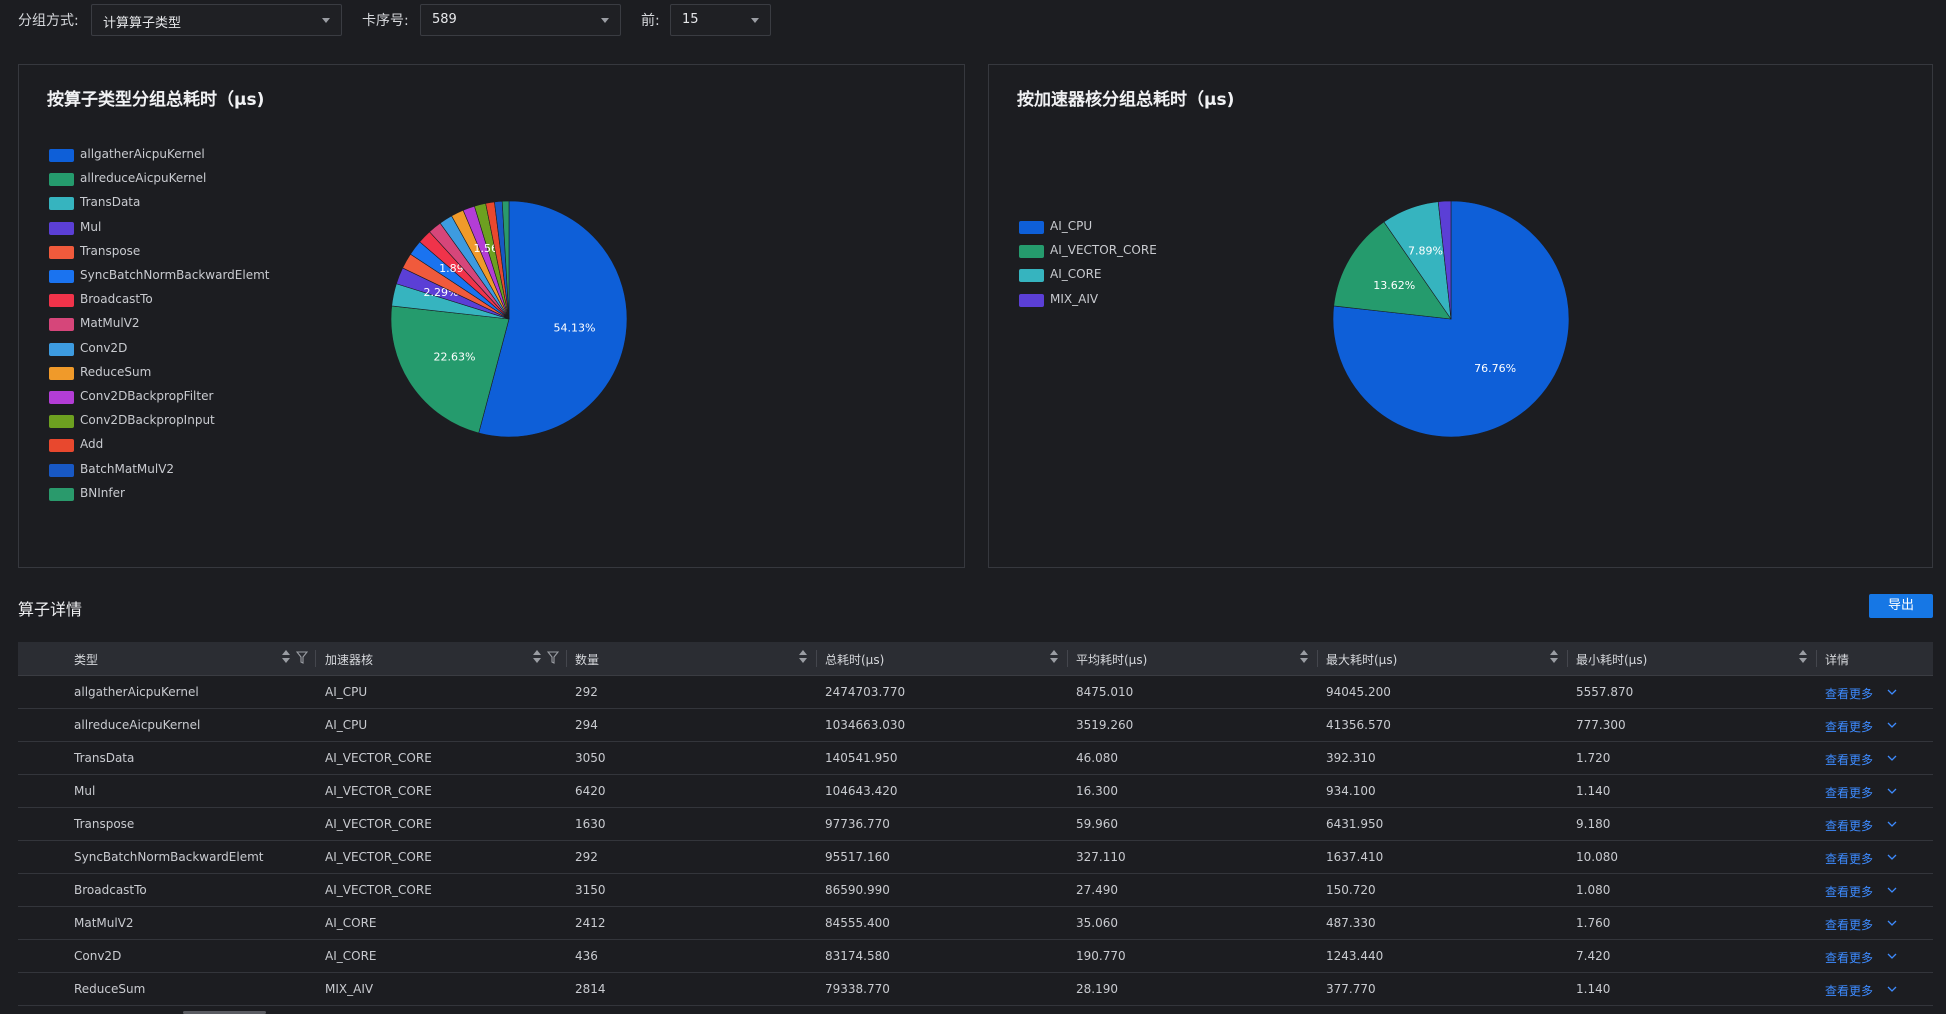 This screenshot has height=1014, width=1946. I want to click on table-cell: 9.180, so click(1593, 824).